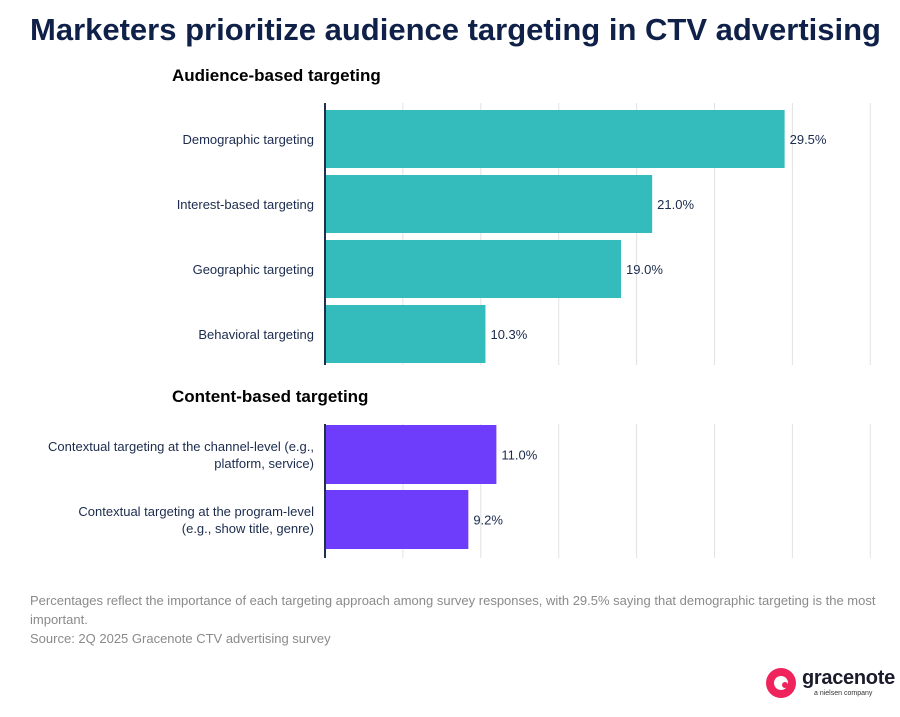  I want to click on bar-contextual-targeting-at-the-channel-level-e-g-platform-service, so click(411, 454).